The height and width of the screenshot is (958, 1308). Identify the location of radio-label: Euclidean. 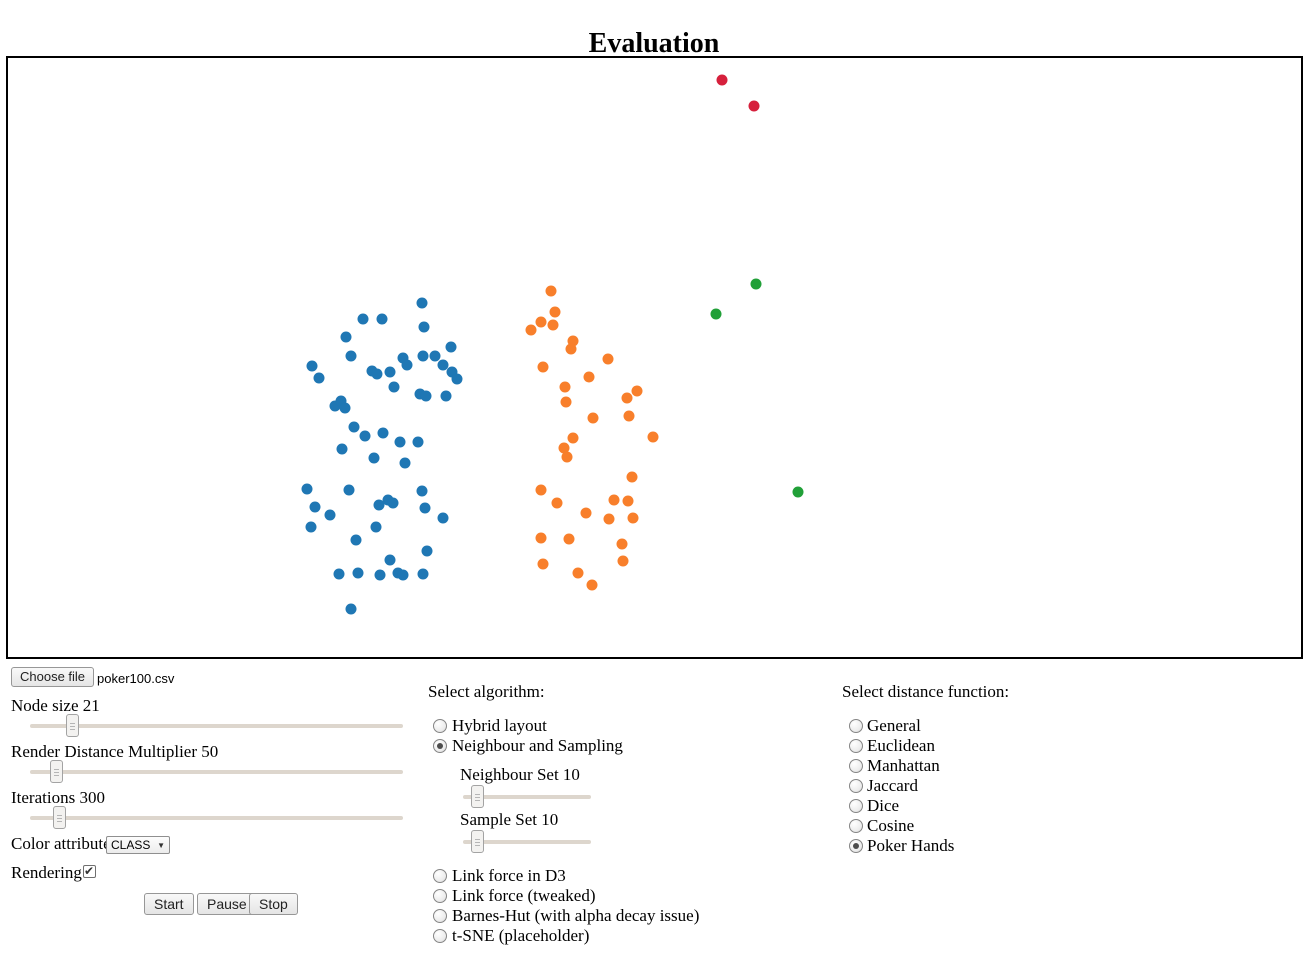
(901, 745).